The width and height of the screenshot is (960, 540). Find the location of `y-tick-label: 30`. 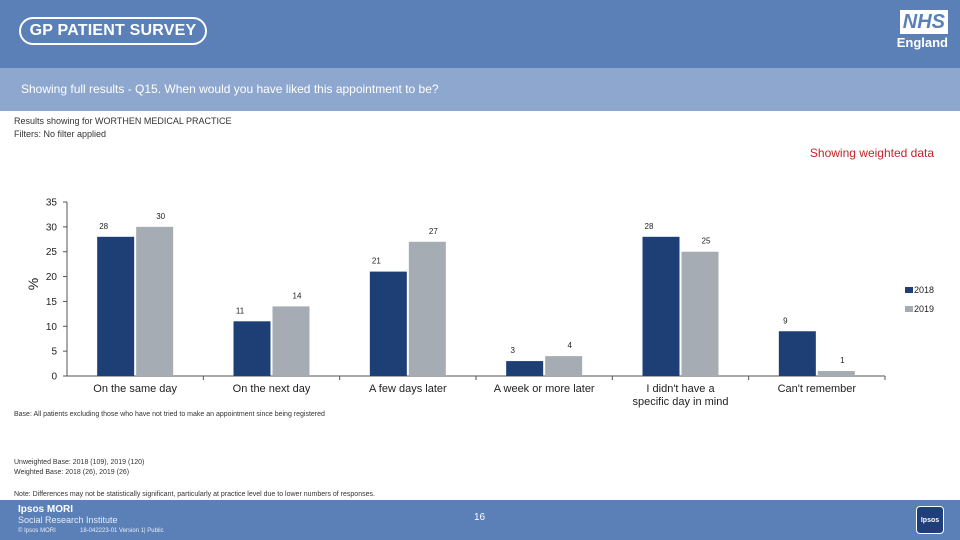

y-tick-label: 30 is located at coordinates (52, 227).